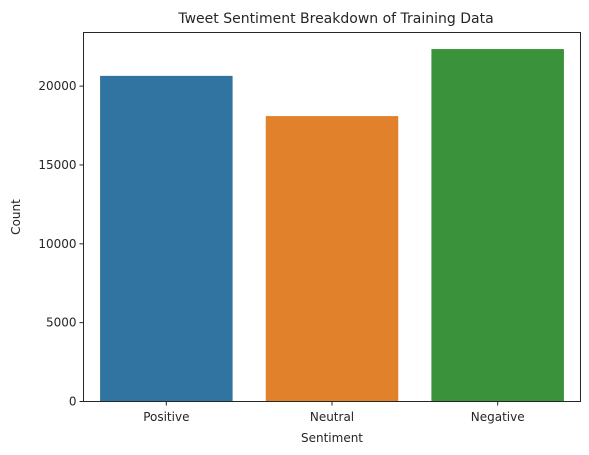  What do you see at coordinates (57, 86) in the screenshot?
I see `y-tick-label: 20000` at bounding box center [57, 86].